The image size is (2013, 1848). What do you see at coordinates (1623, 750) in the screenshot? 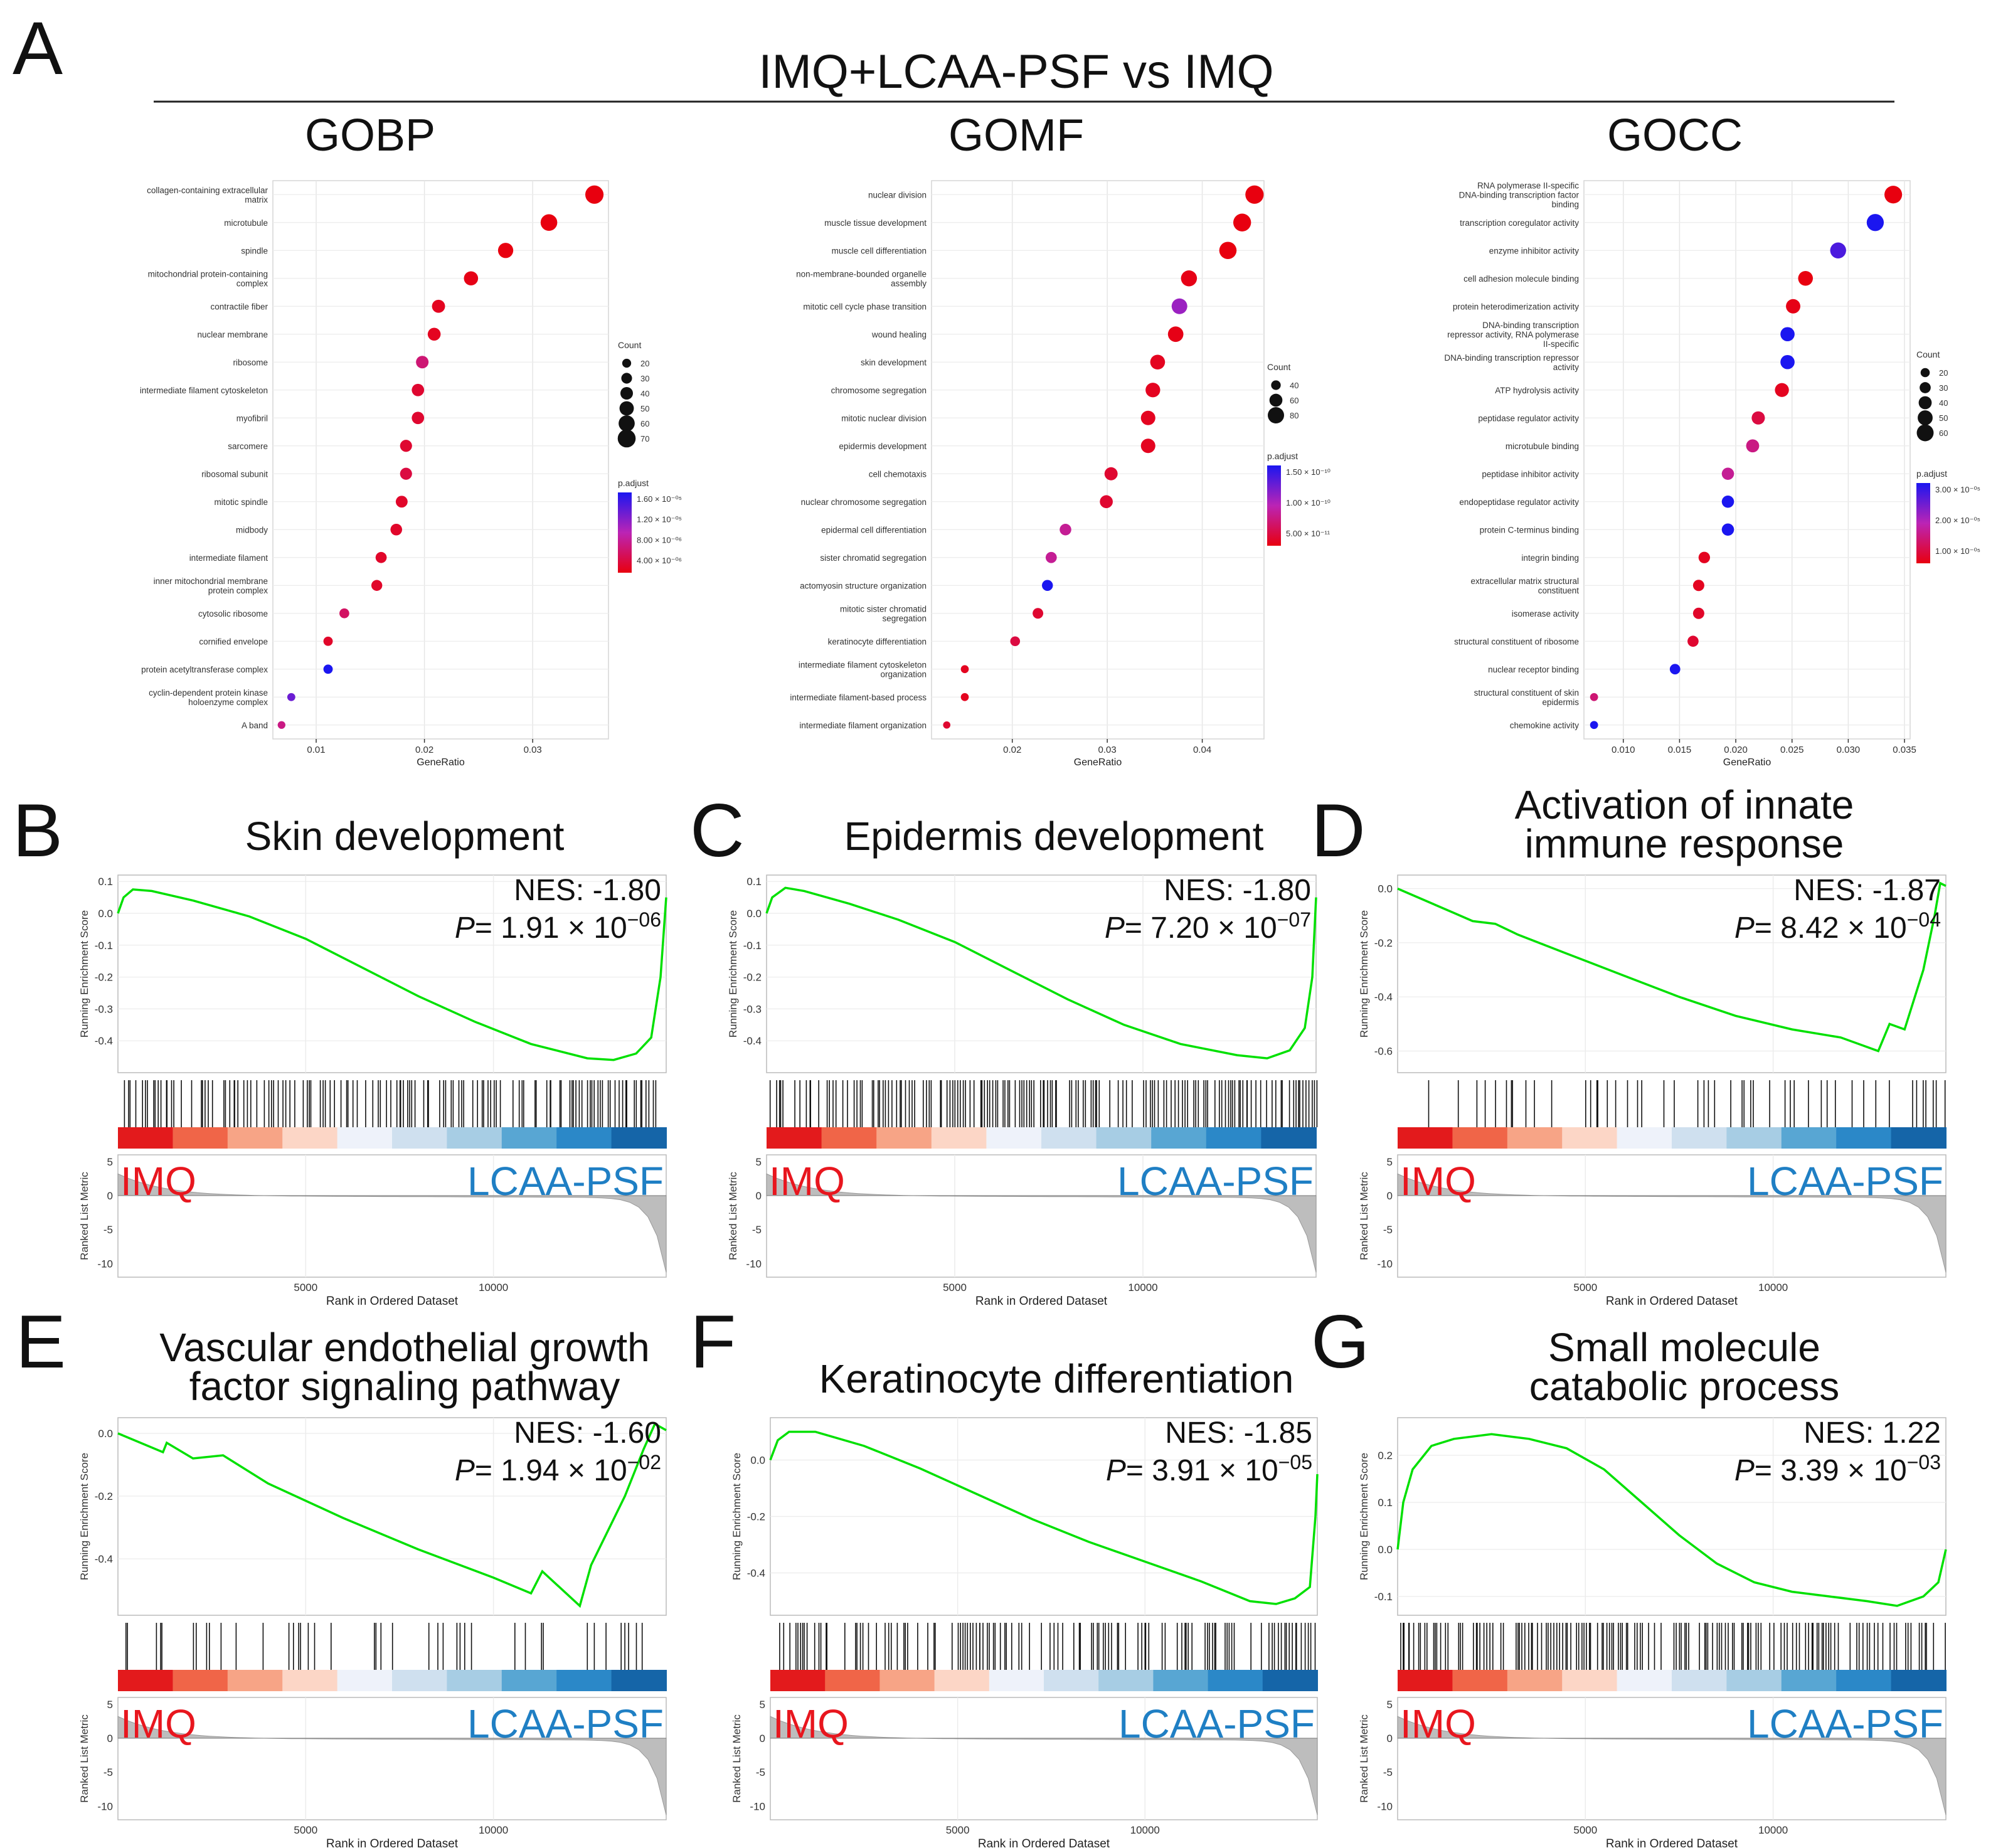
I see `x-tick-label: 0.010` at bounding box center [1623, 750].